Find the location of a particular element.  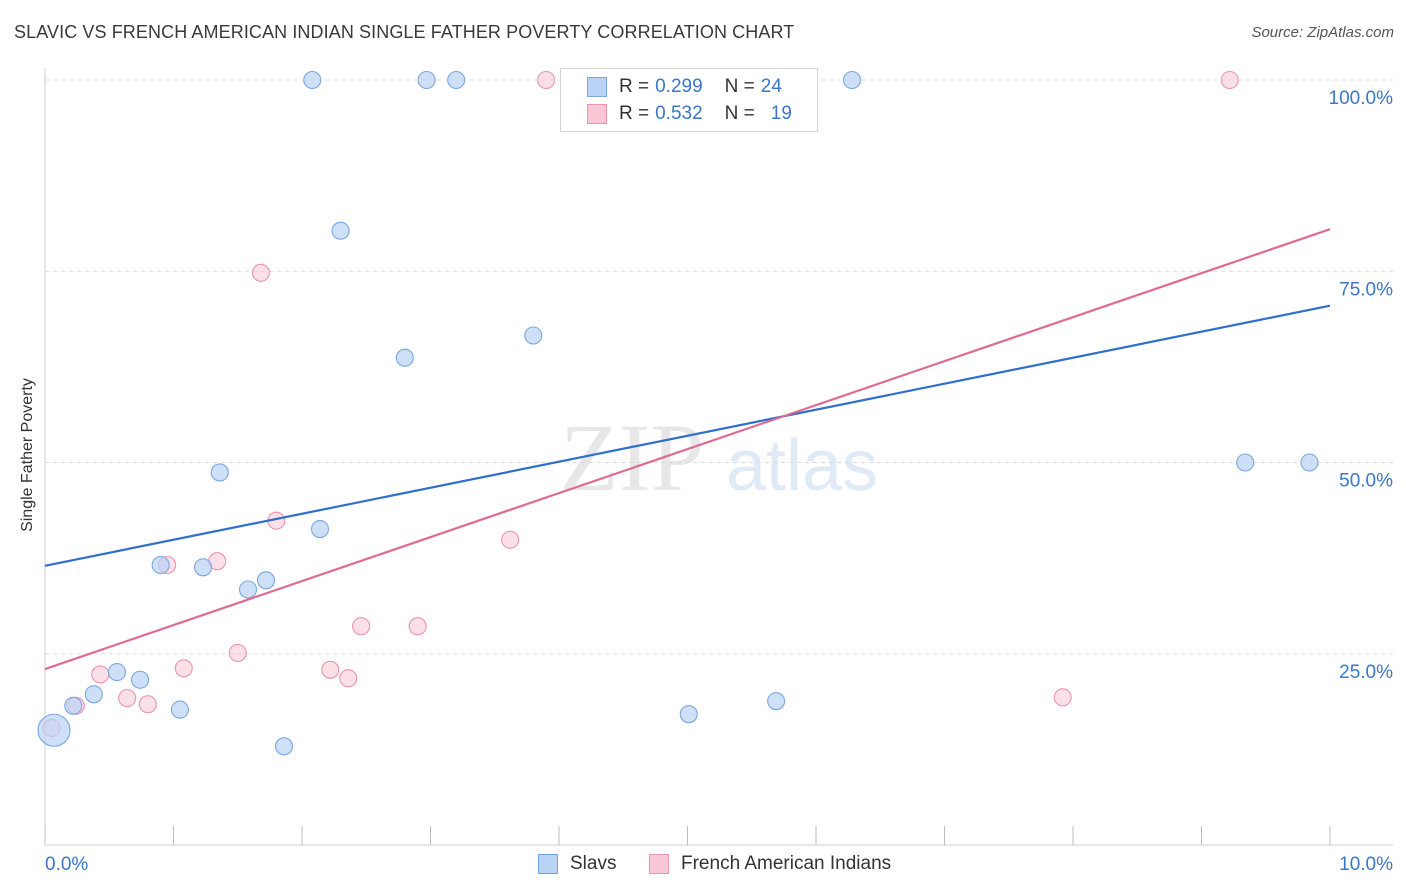

legend-item-slavs: Slavs is located at coordinates (577, 864).